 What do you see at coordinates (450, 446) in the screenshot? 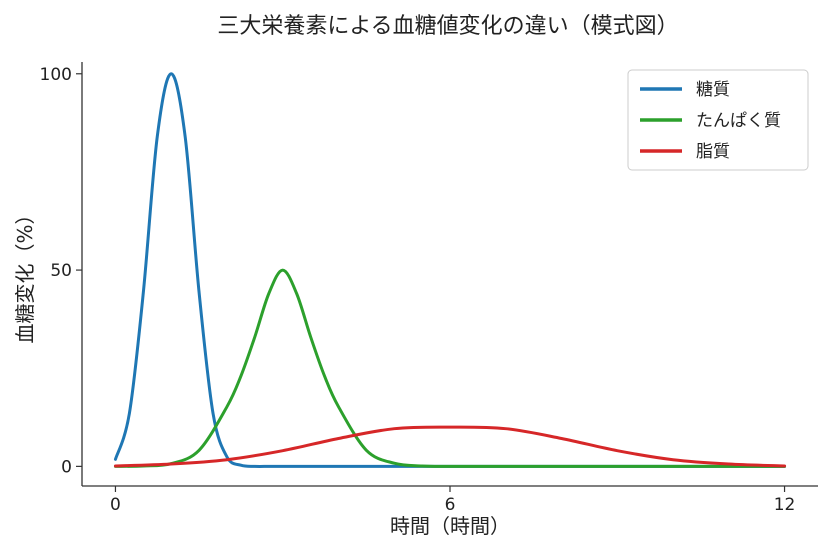
I see `series-line-fat` at bounding box center [450, 446].